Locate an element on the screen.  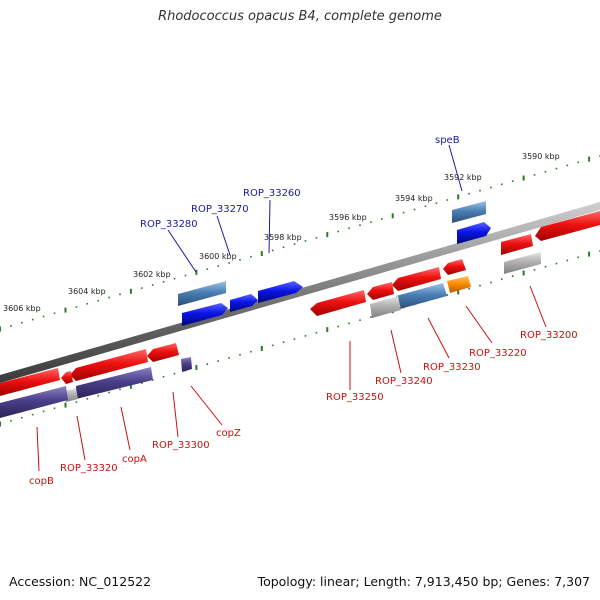
gene-label-ROP_33320: ROP_33320 is located at coordinates (89, 468).